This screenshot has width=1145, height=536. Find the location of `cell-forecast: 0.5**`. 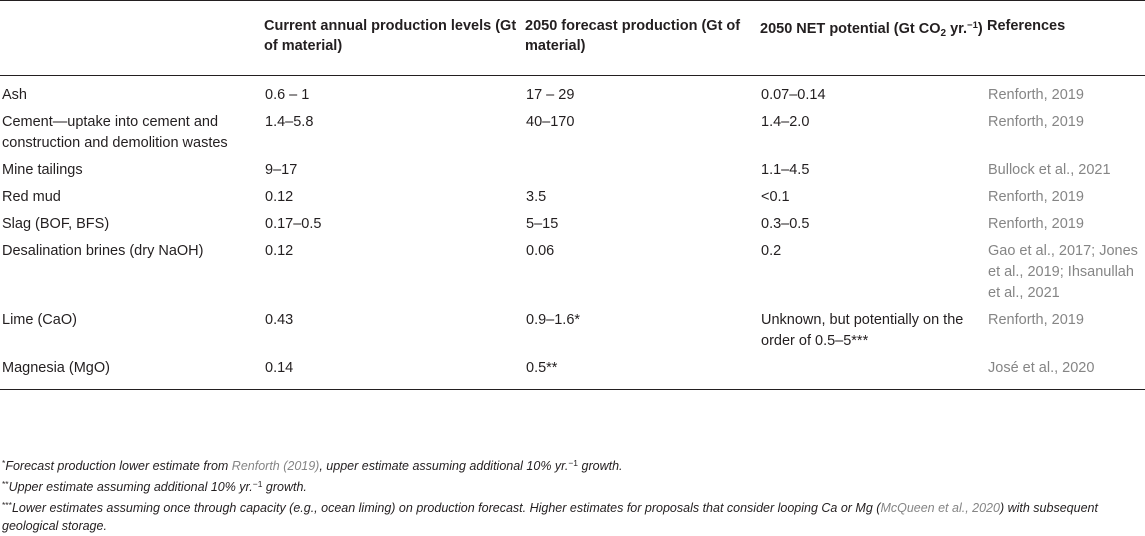

cell-forecast: 0.5** is located at coordinates (542, 368).